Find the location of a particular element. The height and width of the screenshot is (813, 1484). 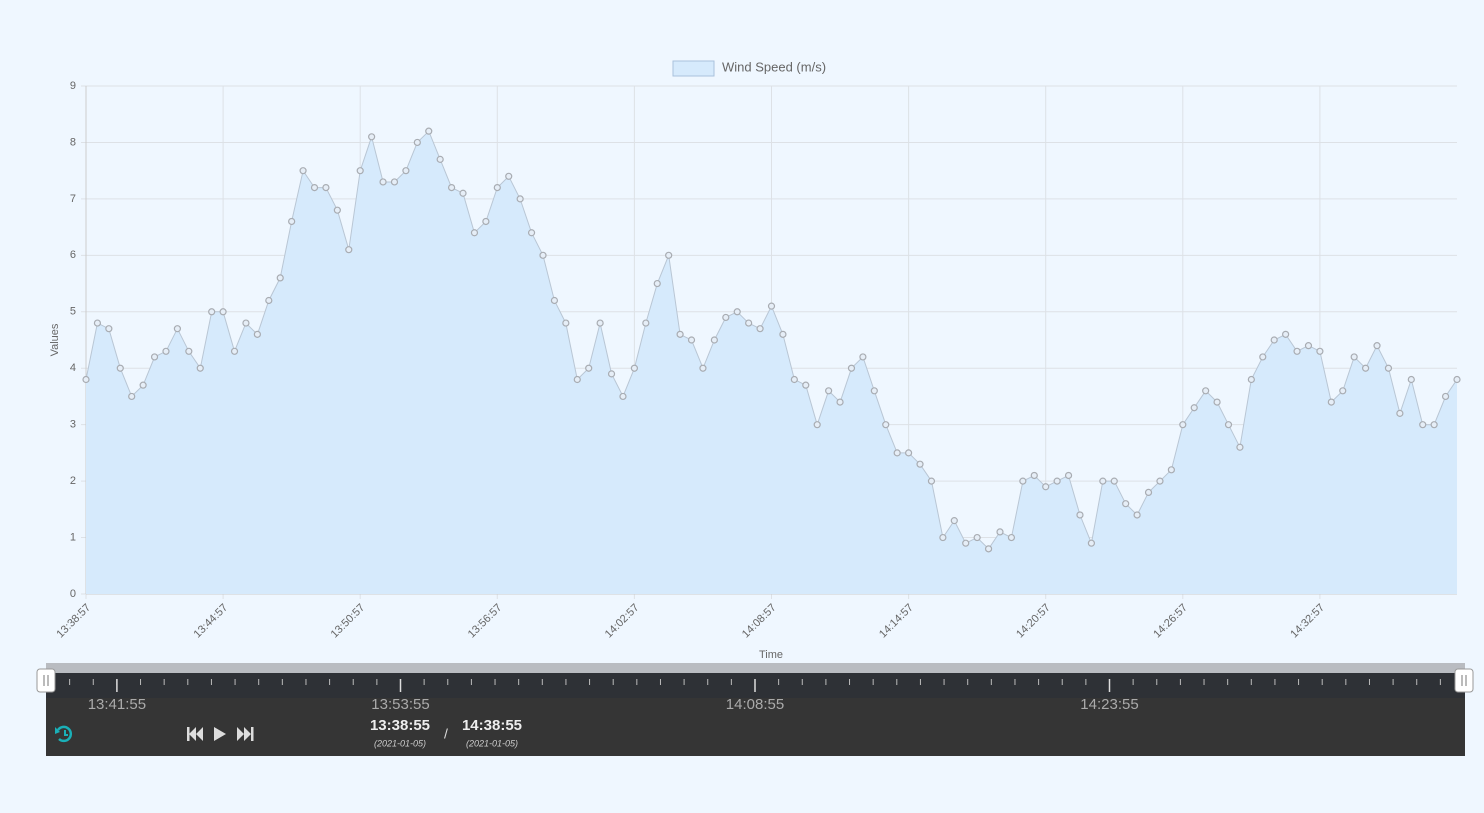

reset-button is located at coordinates (64, 734).